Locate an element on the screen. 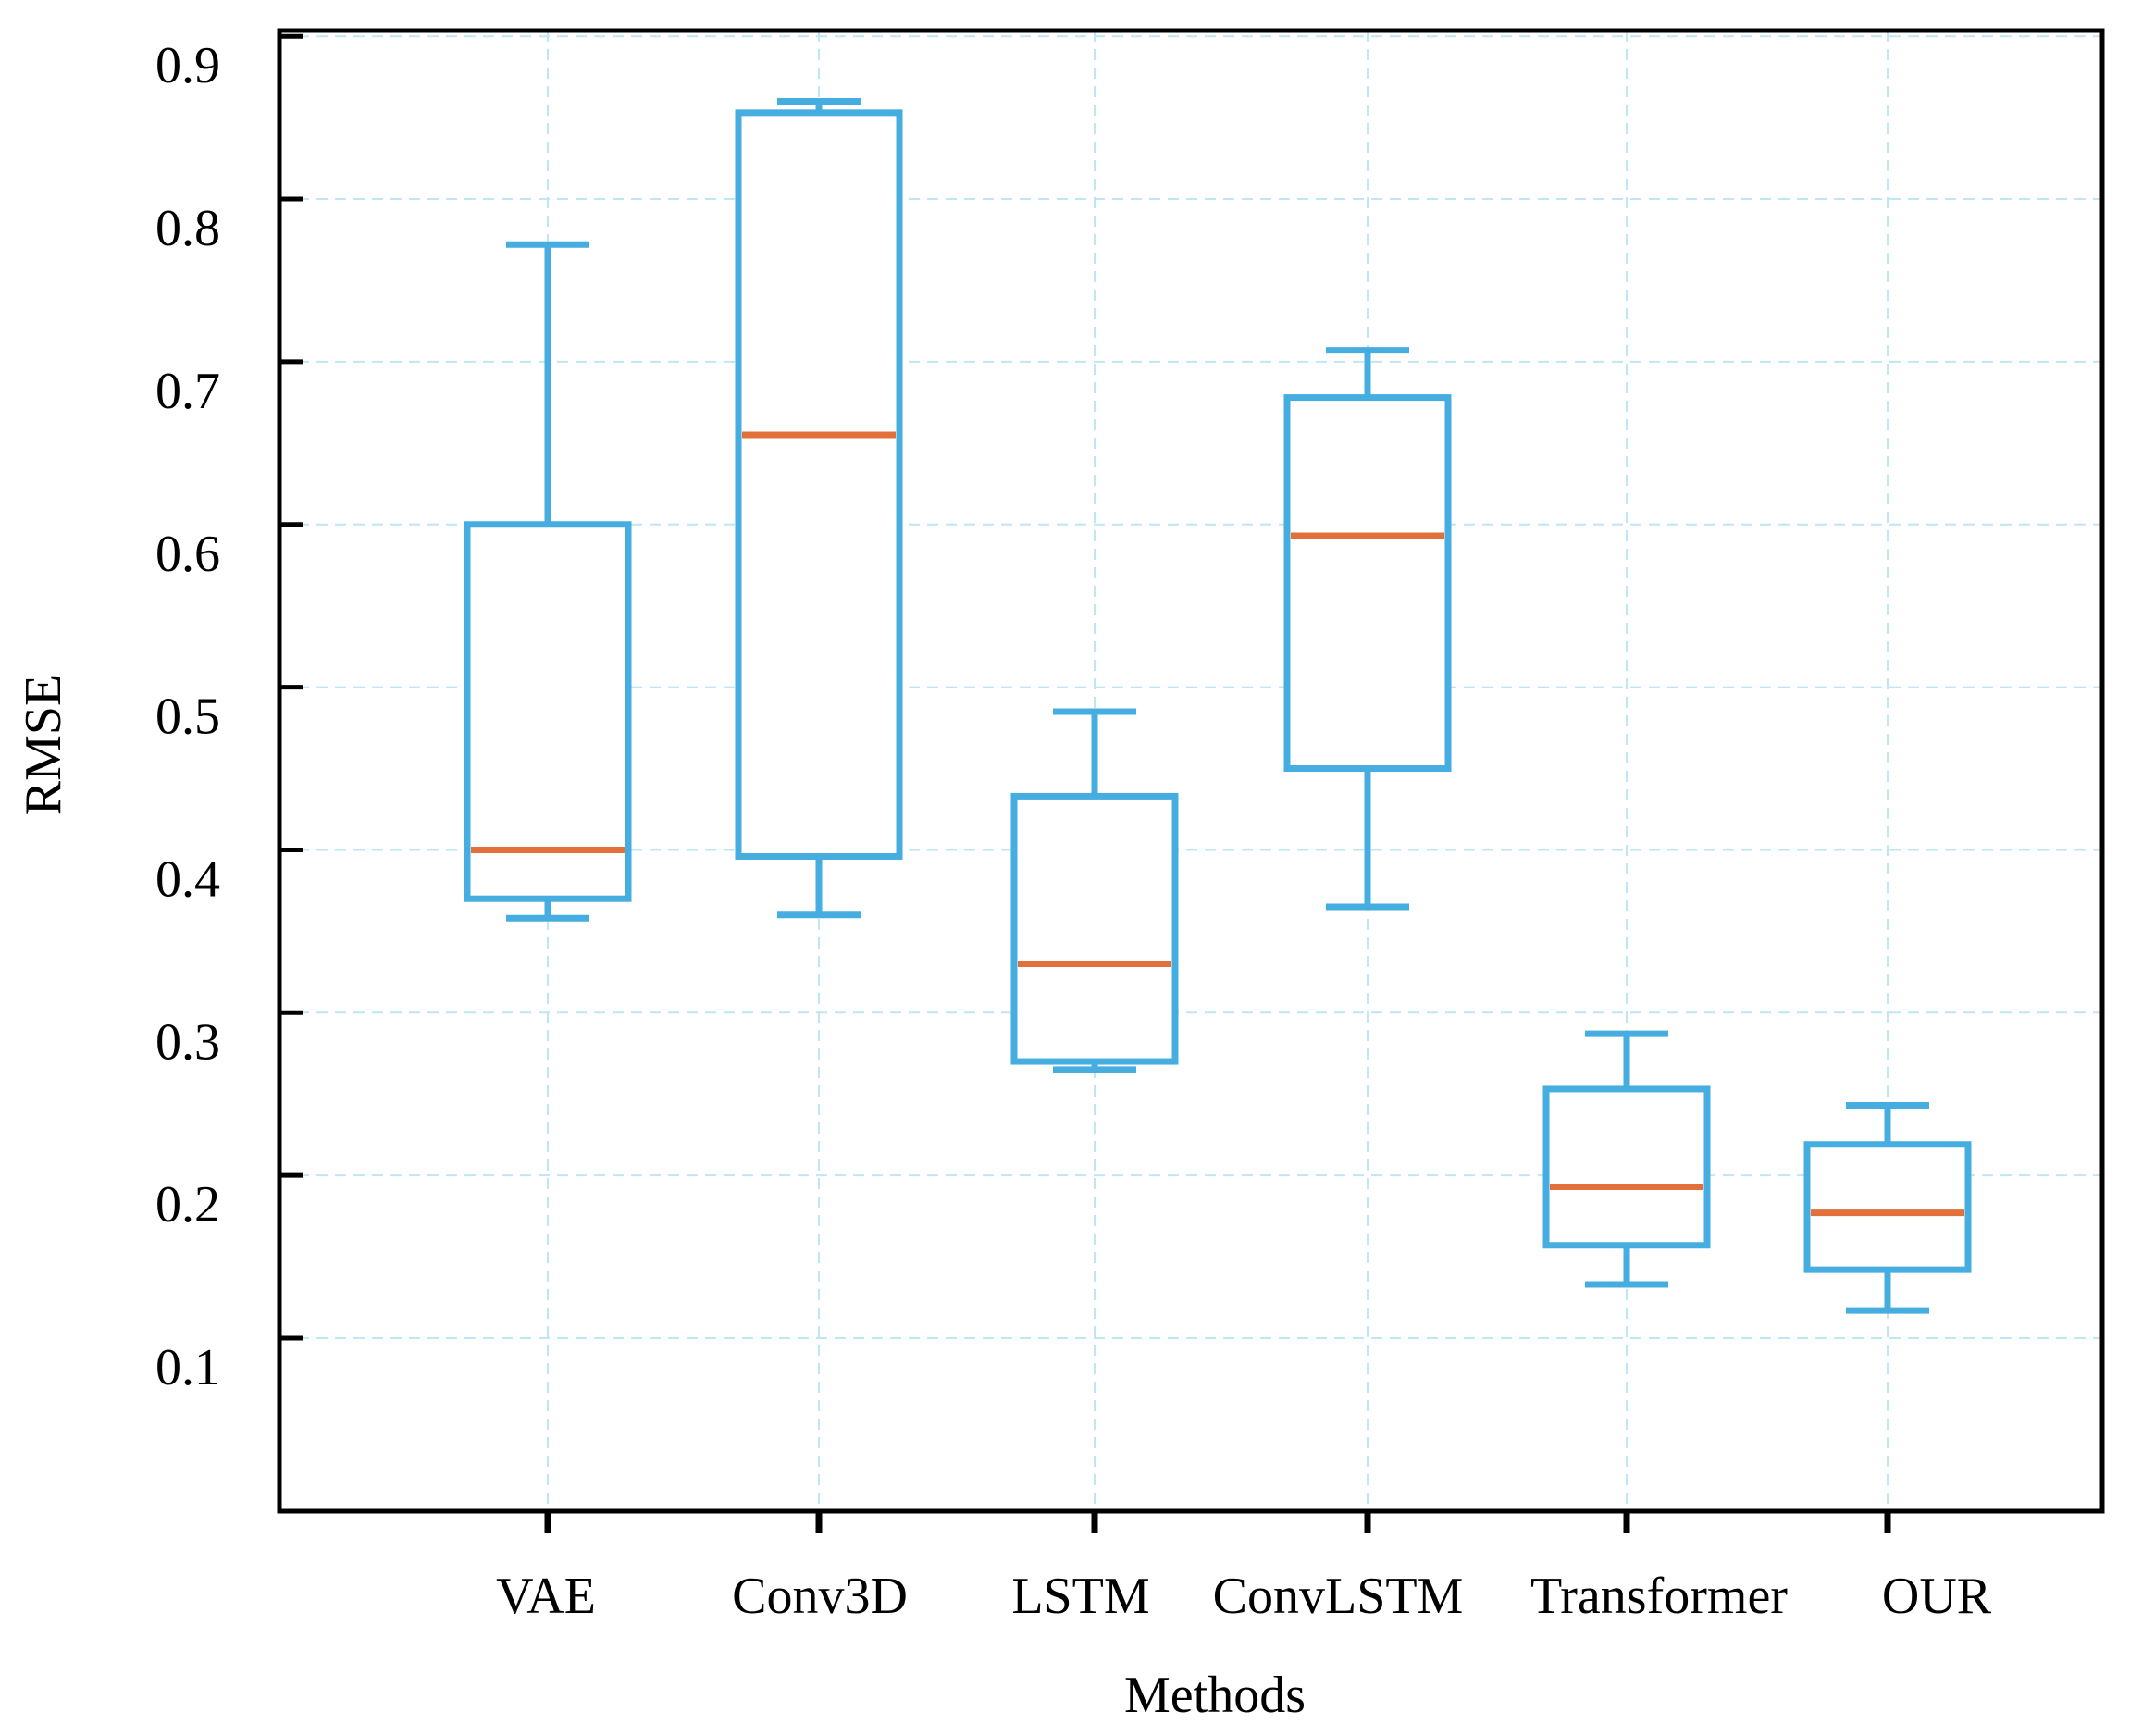 The width and height of the screenshot is (2155, 1736). x-tick-label: ConvLSTM is located at coordinates (1338, 1596).